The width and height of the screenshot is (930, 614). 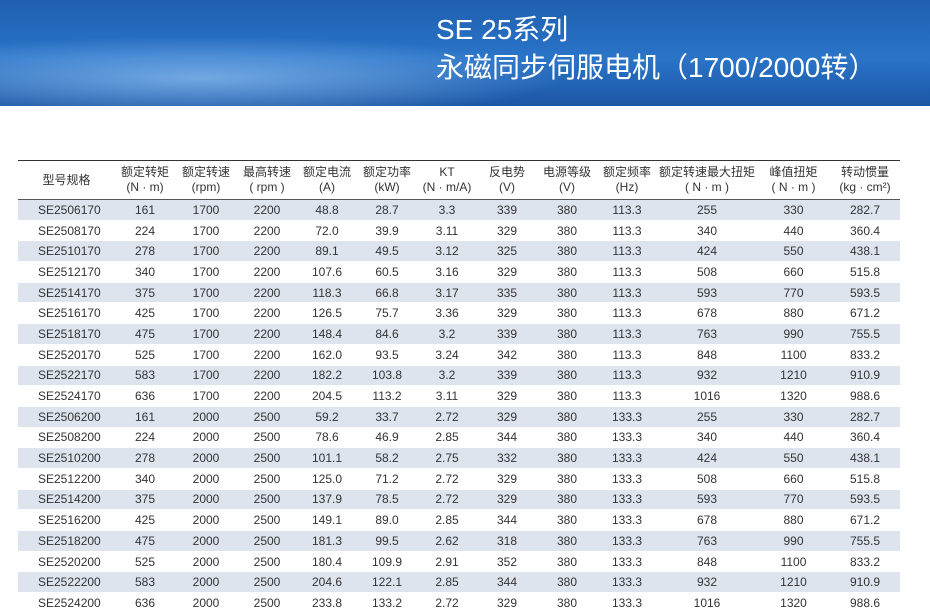 What do you see at coordinates (66, 541) in the screenshot?
I see `table-cell: SE2518200` at bounding box center [66, 541].